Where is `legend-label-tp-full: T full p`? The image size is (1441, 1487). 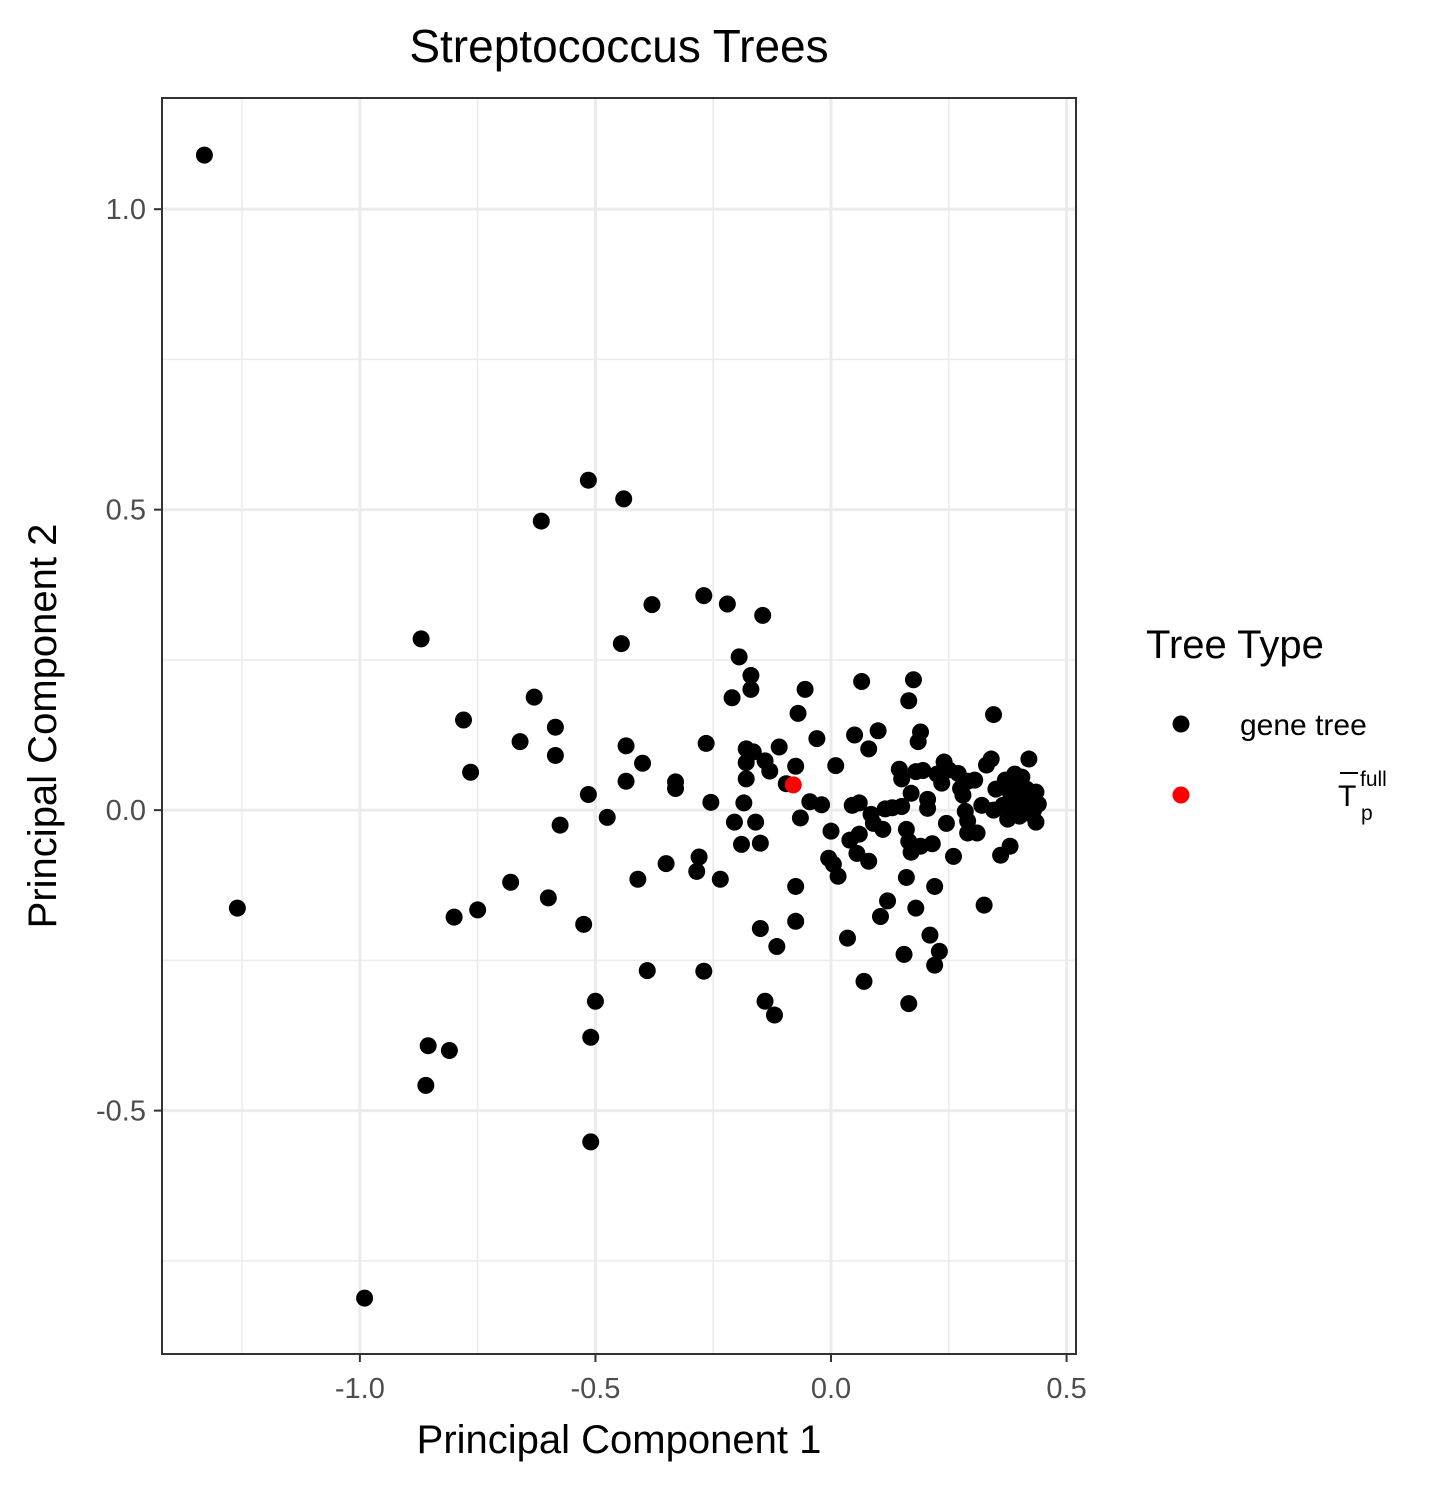
legend-label-tp-full: T full p is located at coordinates (1362, 796).